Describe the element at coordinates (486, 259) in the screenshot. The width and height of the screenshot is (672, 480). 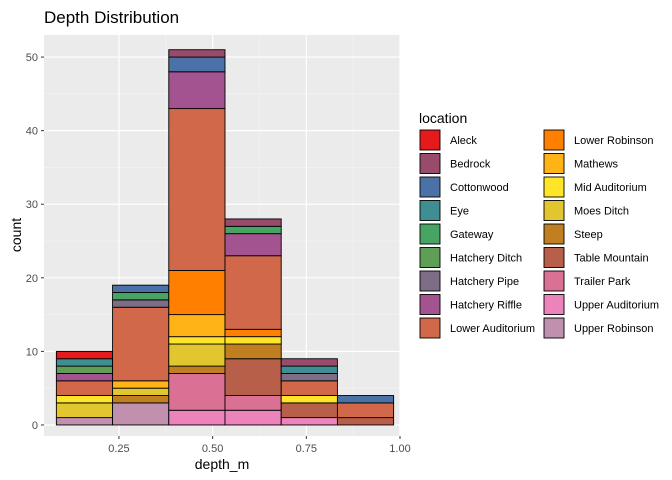
I see `legend-label: Hatchery Ditch` at that location.